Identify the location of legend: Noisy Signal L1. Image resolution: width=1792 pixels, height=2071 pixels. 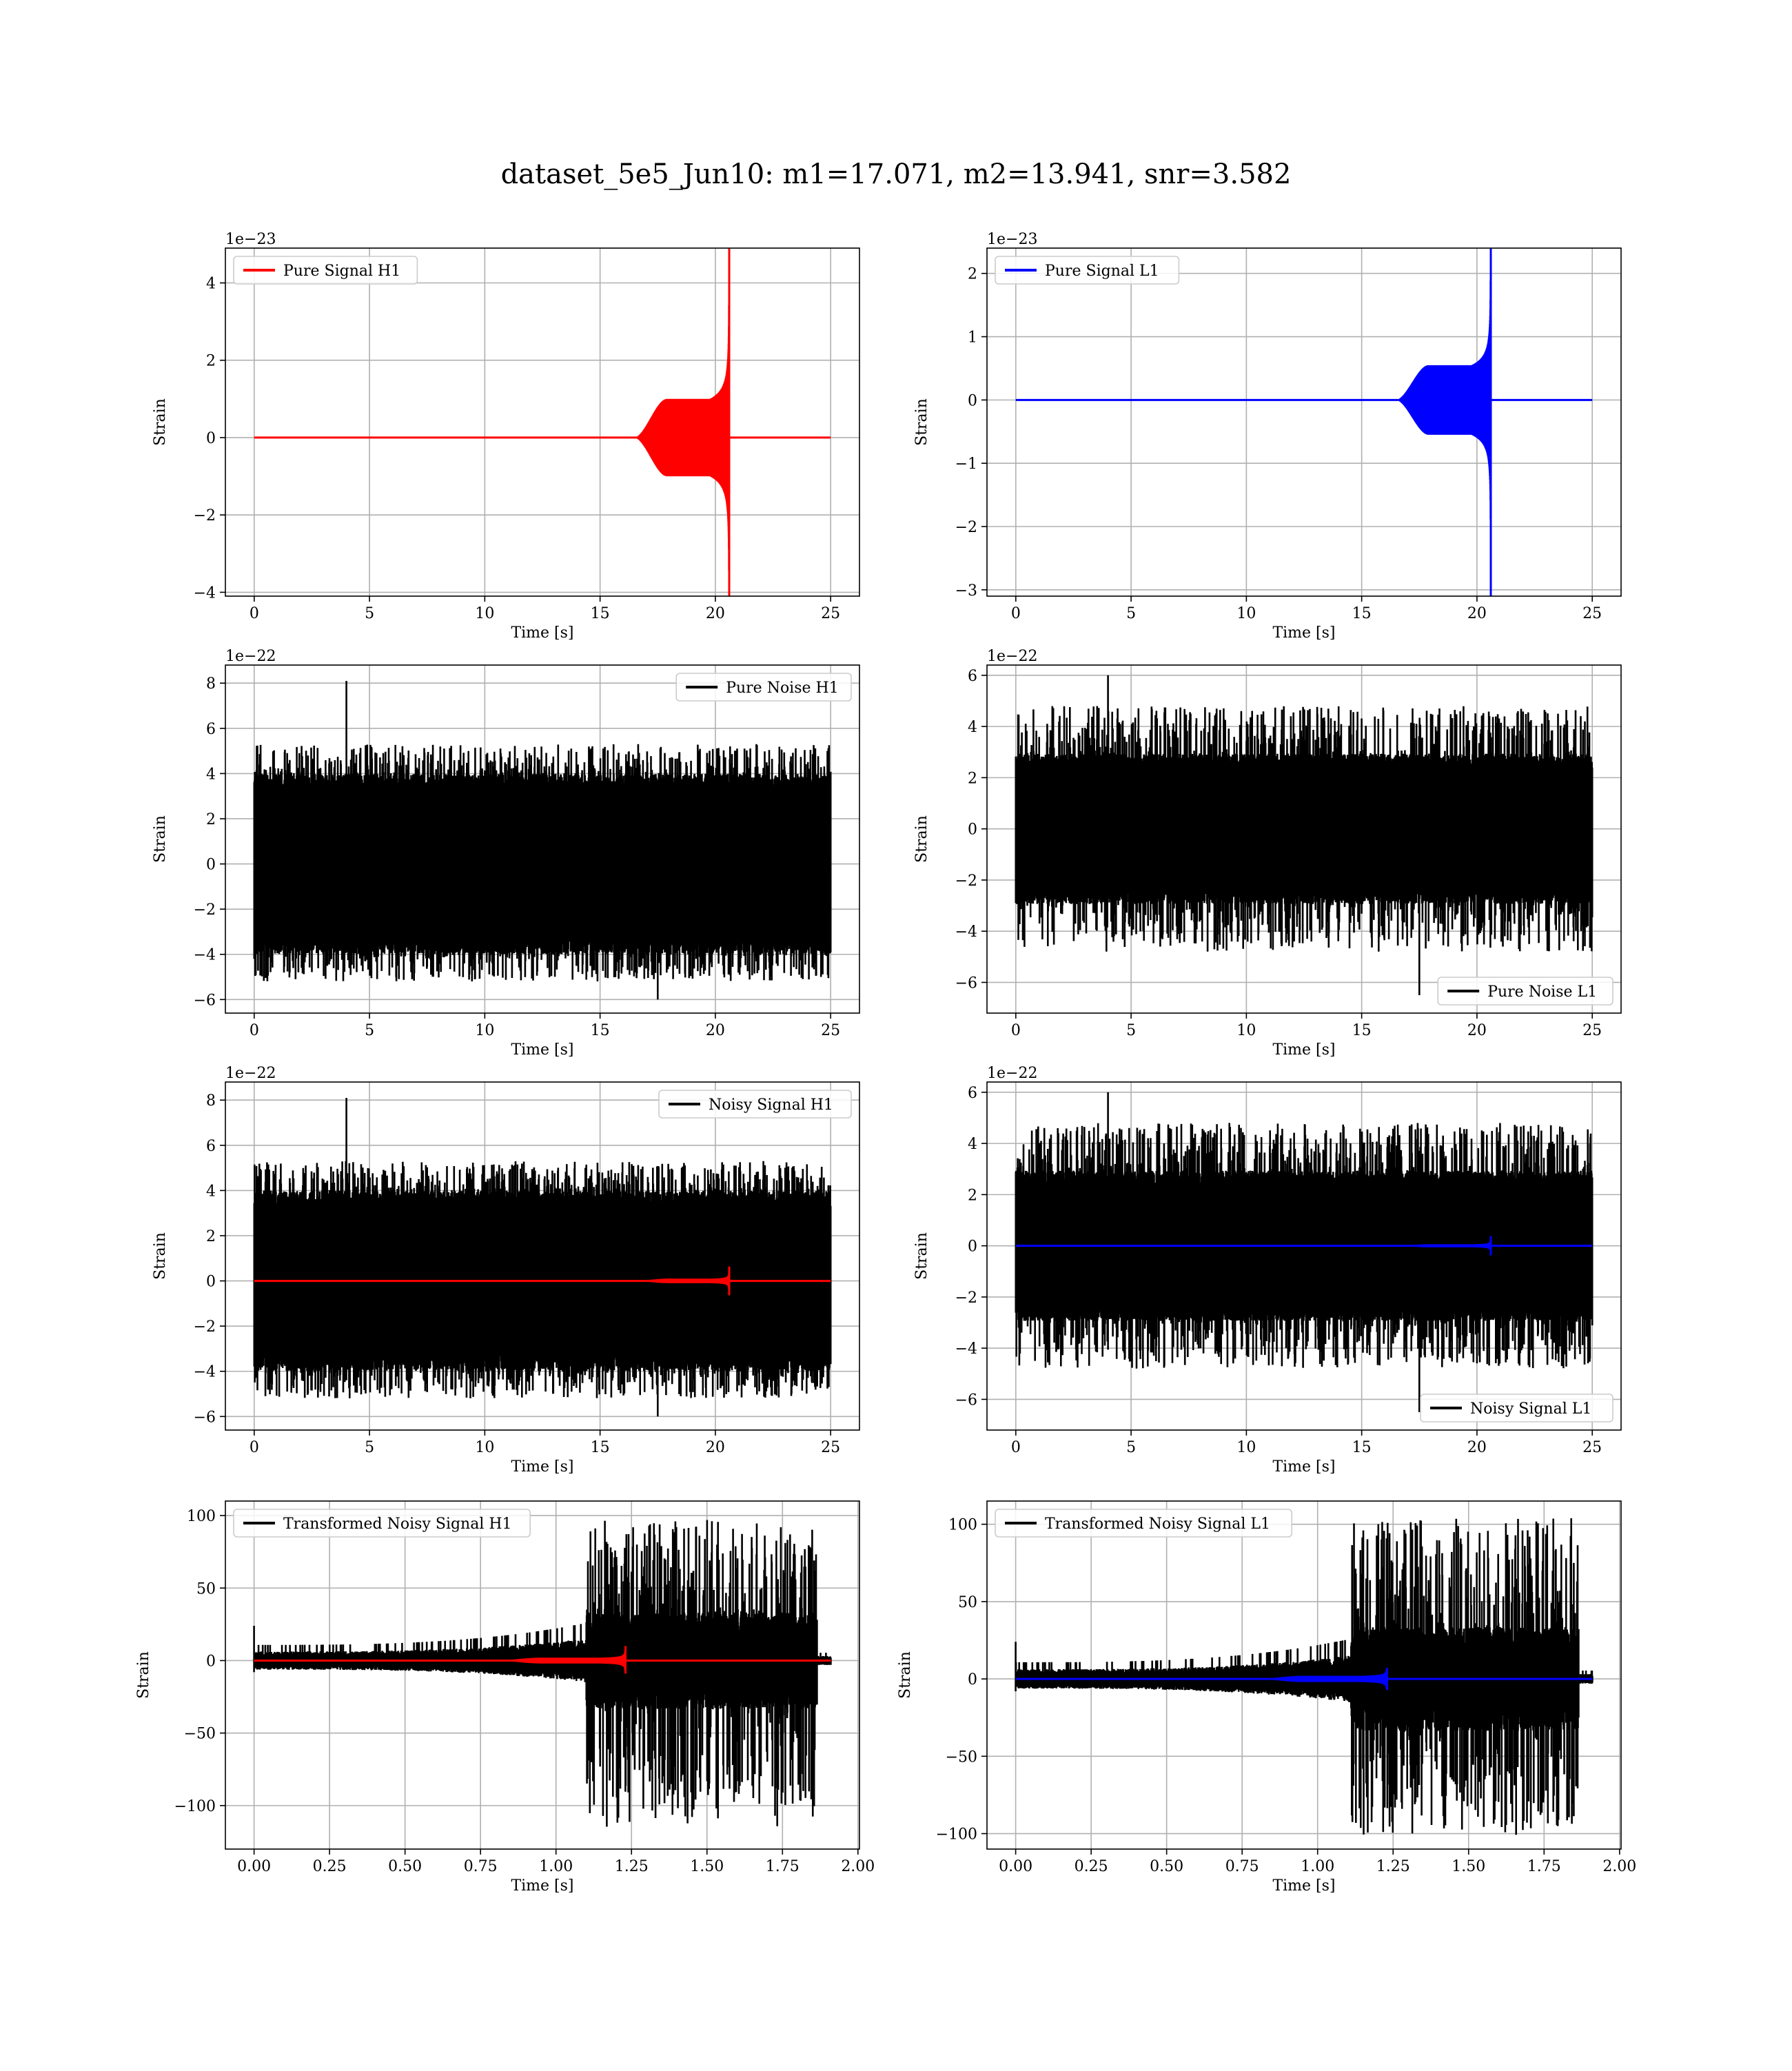
(1517, 1408).